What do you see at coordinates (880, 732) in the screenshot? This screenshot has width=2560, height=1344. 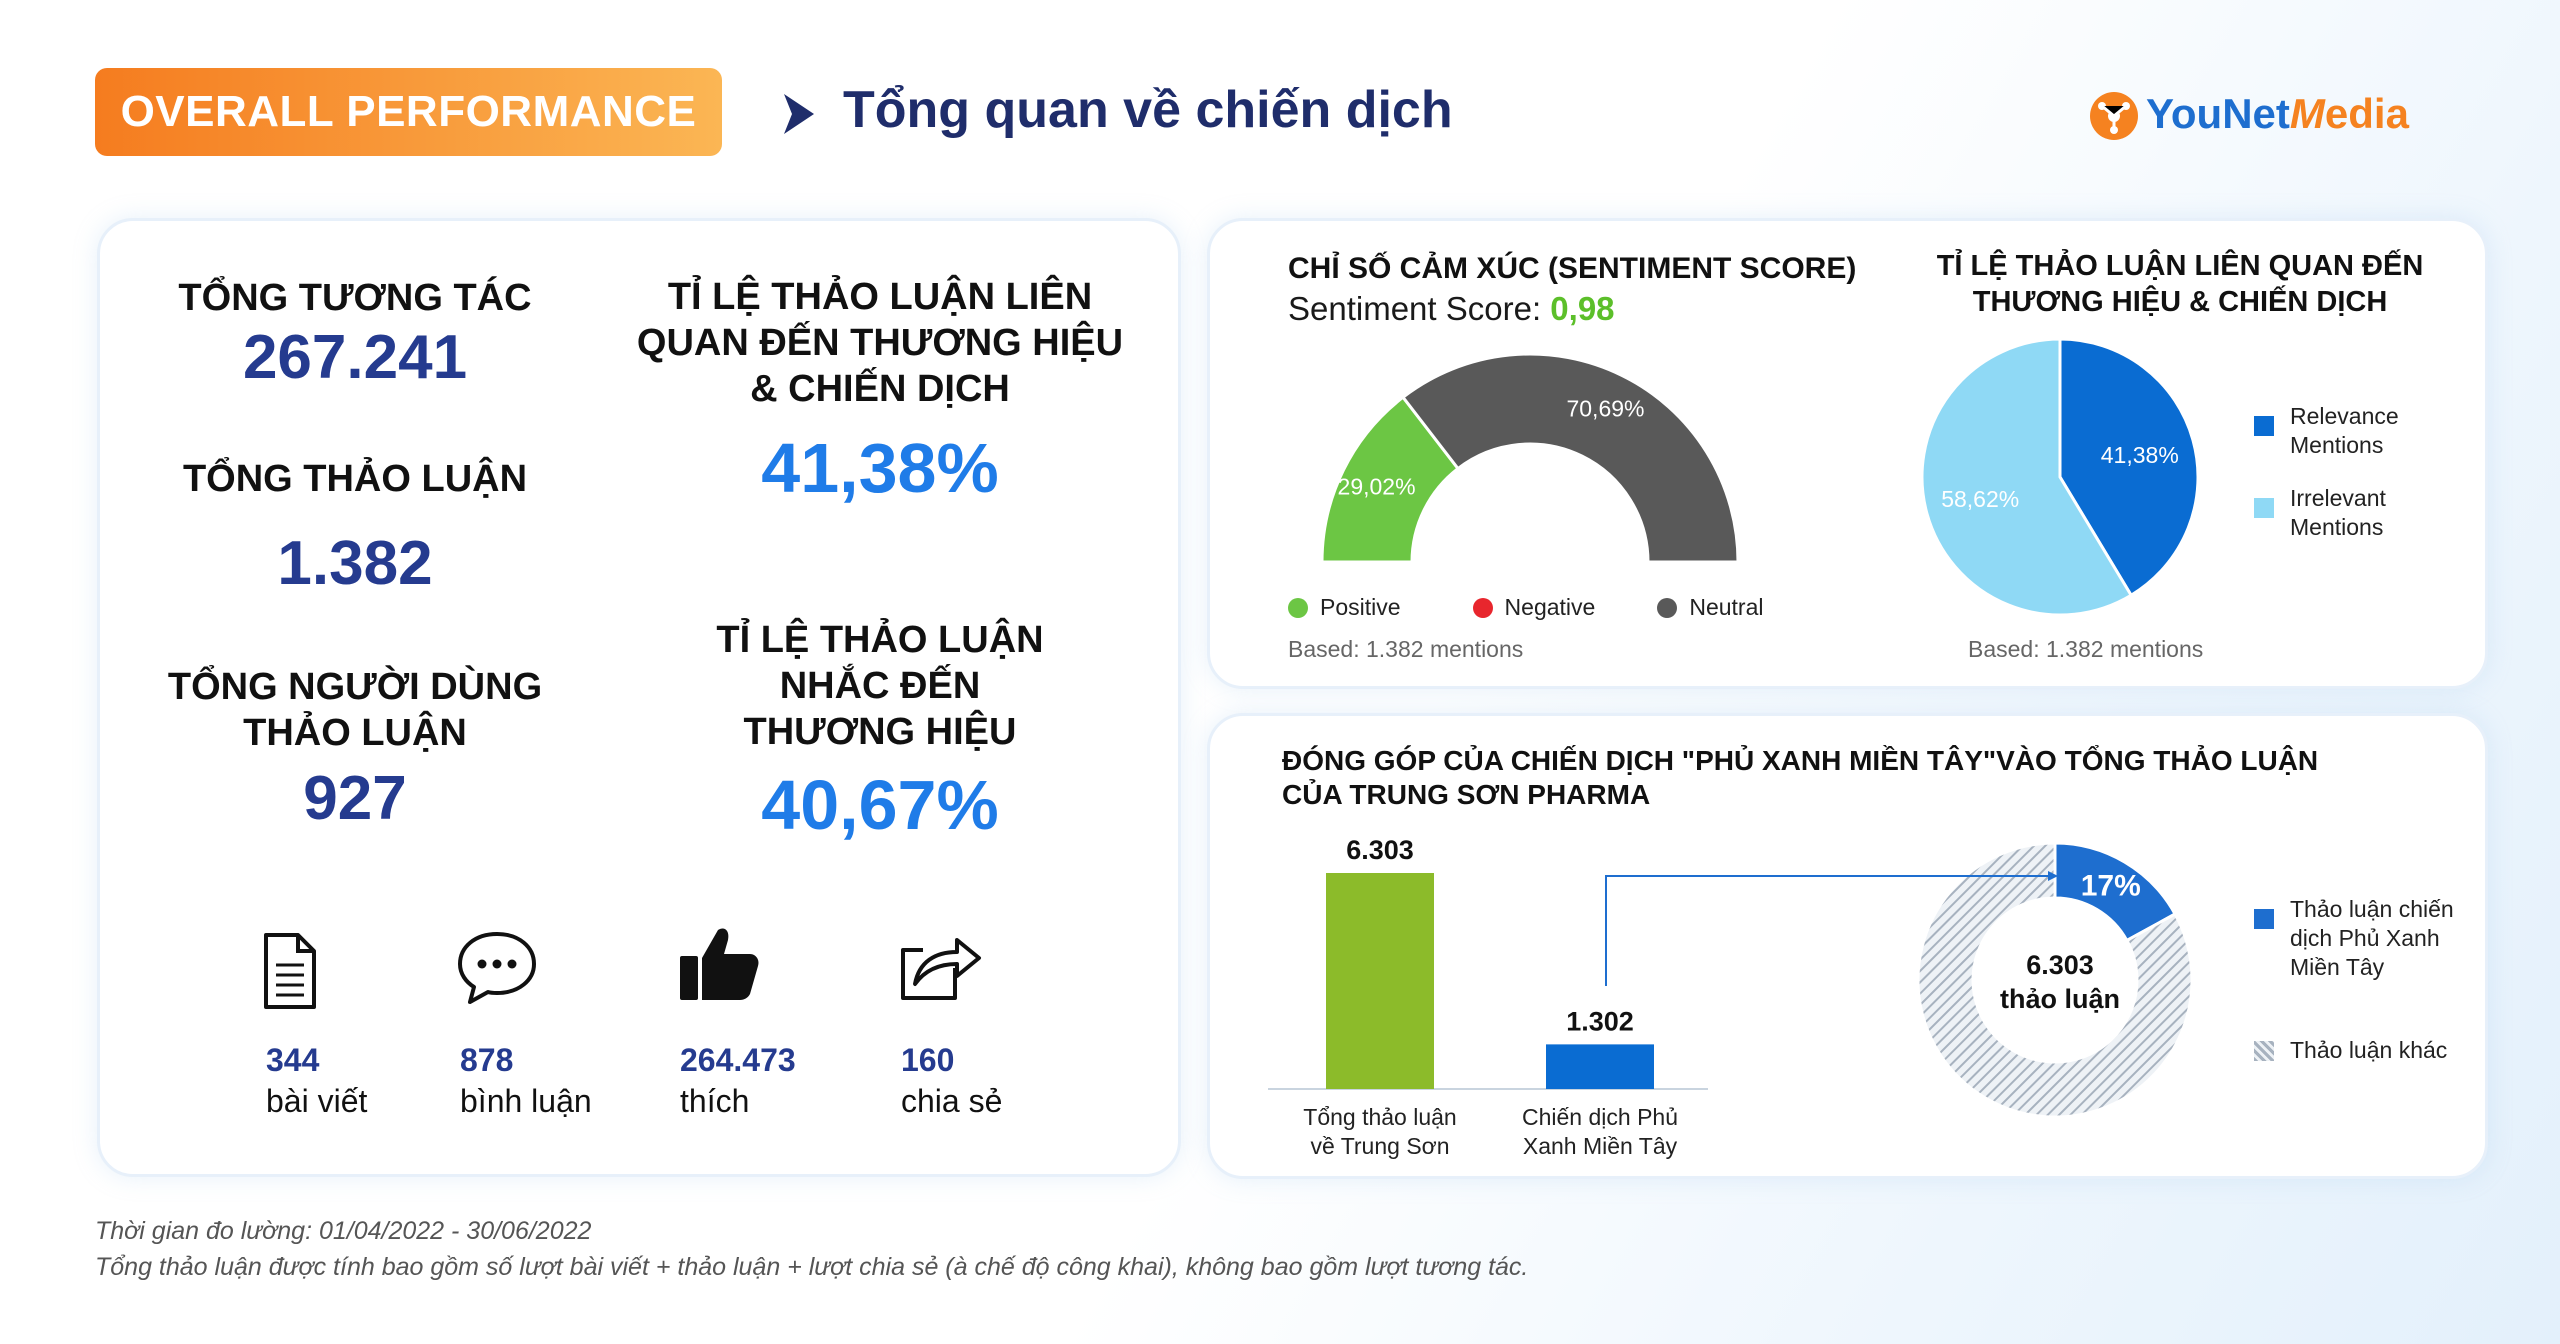 I see `kpi-label-line: THƯƠNG HIỆU` at bounding box center [880, 732].